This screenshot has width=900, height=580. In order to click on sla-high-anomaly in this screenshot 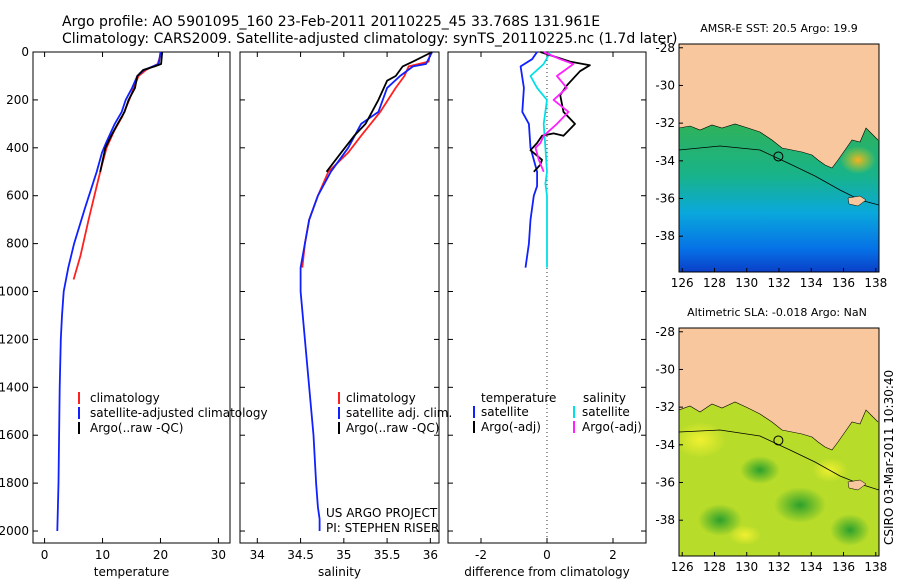, I will do `click(702, 440)`.